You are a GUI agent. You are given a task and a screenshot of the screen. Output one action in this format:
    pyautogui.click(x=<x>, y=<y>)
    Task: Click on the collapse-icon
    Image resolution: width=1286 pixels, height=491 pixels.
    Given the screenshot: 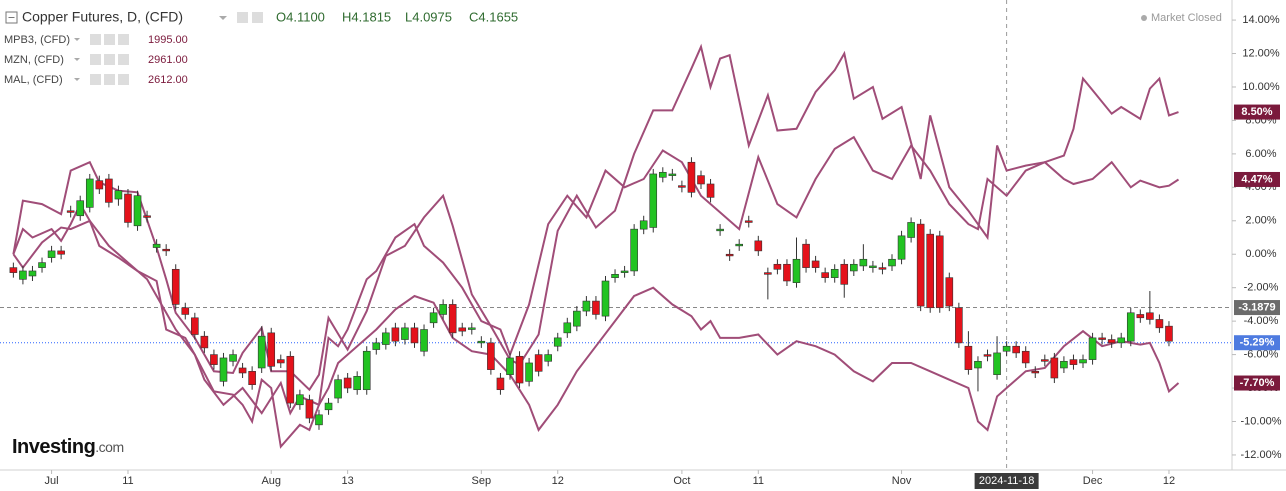 What is the action you would take?
    pyautogui.click(x=11, y=17)
    